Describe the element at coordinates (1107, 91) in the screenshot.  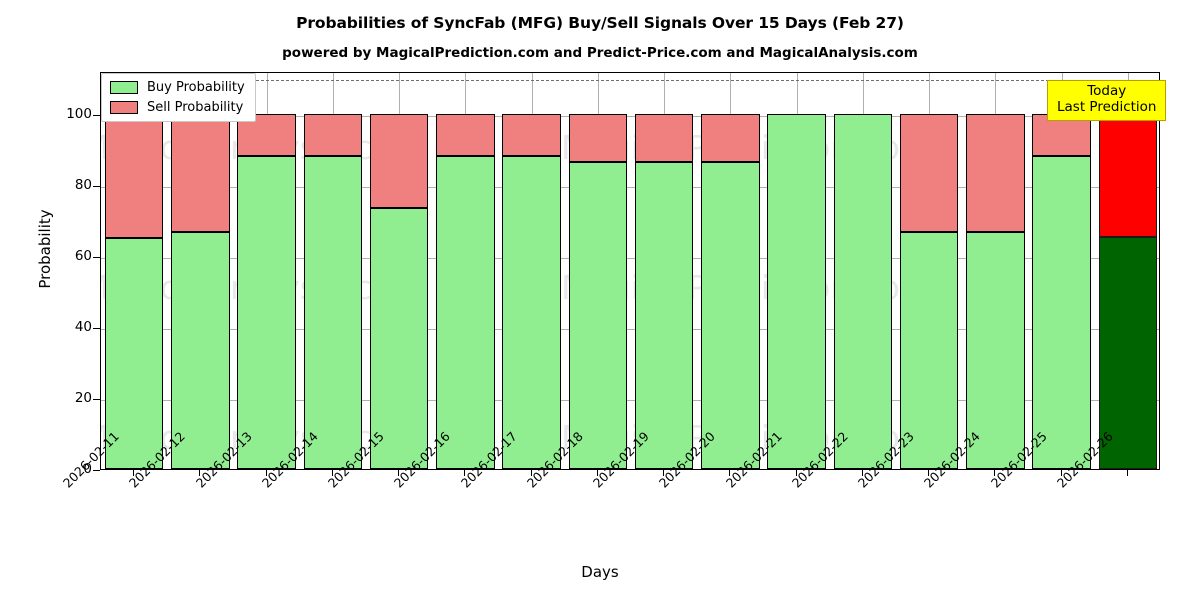
I see `today-line-1: Today` at that location.